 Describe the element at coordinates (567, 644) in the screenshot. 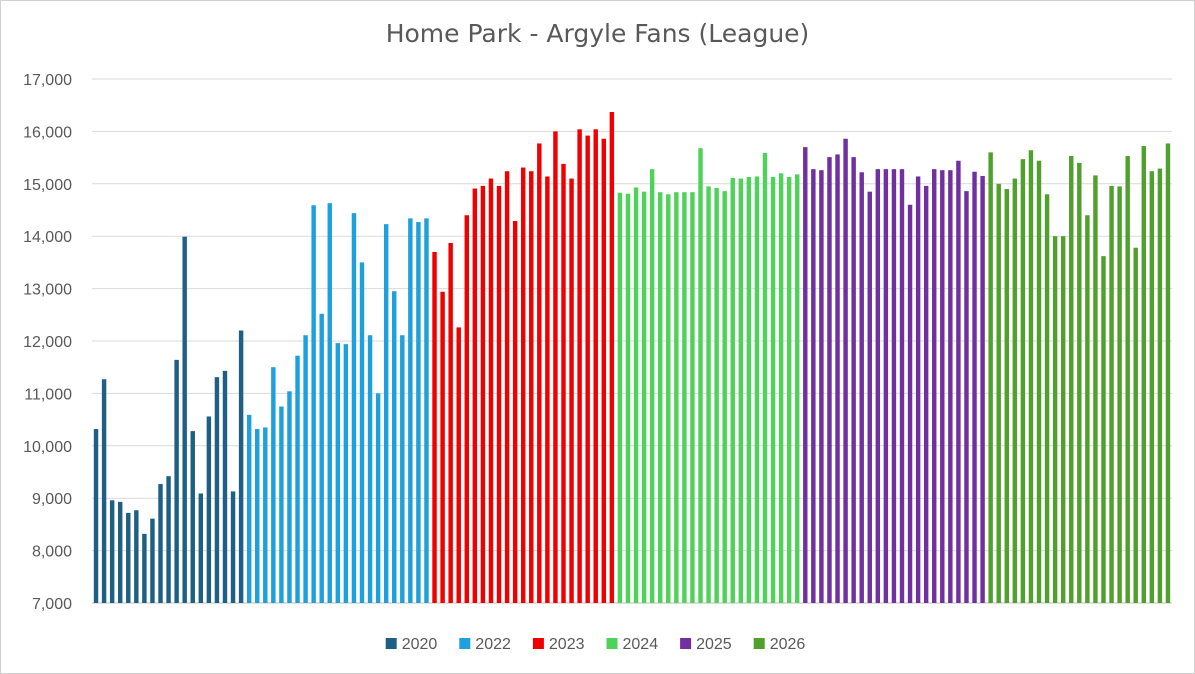

I see `legend-label-2023: 2023` at that location.